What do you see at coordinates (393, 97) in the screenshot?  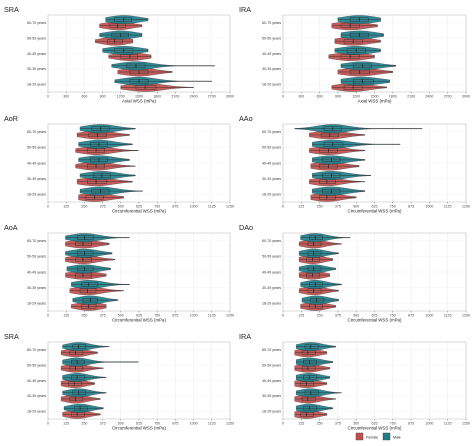 I see `x-tick-label: 1800` at bounding box center [393, 97].